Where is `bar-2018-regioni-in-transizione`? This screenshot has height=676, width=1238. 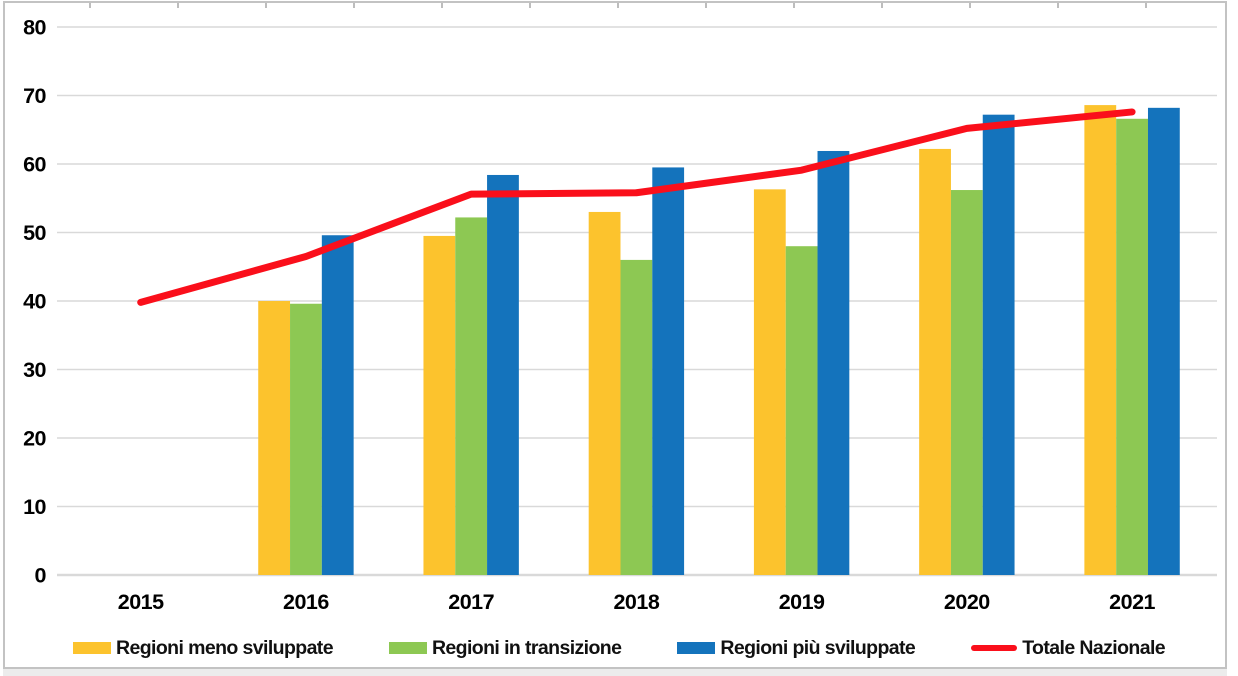
bar-2018-regioni-in-transizione is located at coordinates (636, 417).